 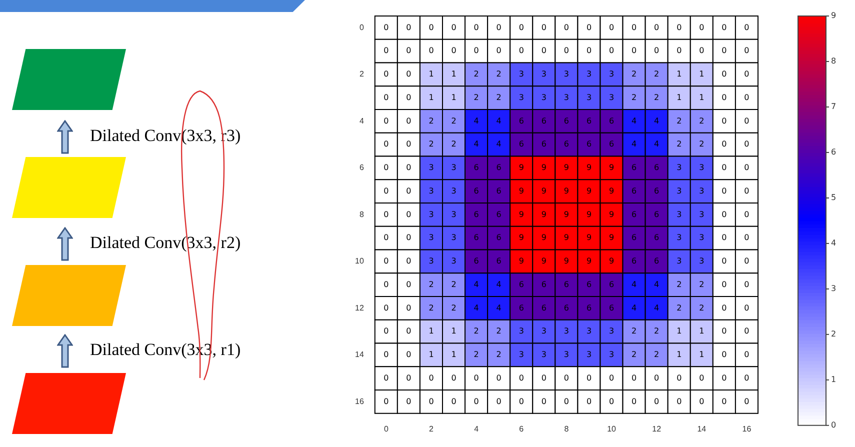 What do you see at coordinates (612, 429) in the screenshot?
I see `x-tick-label: 10` at bounding box center [612, 429].